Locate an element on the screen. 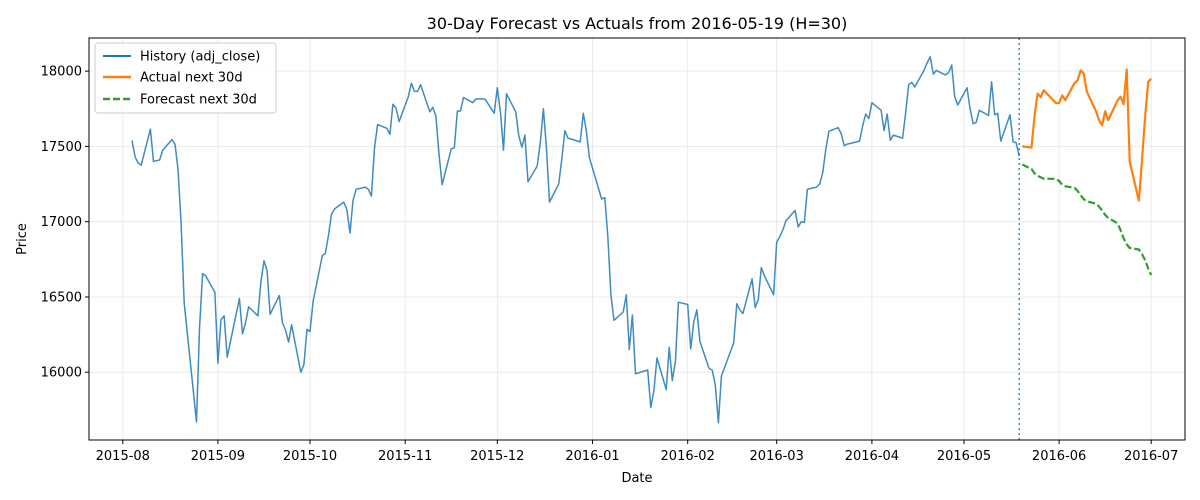 The height and width of the screenshot is (500, 1200). x-tick-label: 2016-05 is located at coordinates (964, 456).